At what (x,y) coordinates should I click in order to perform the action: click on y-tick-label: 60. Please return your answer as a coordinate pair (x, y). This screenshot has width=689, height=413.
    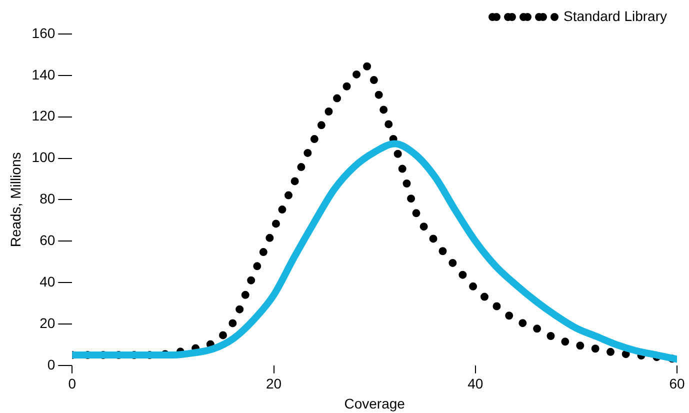
    Looking at the image, I should click on (48, 240).